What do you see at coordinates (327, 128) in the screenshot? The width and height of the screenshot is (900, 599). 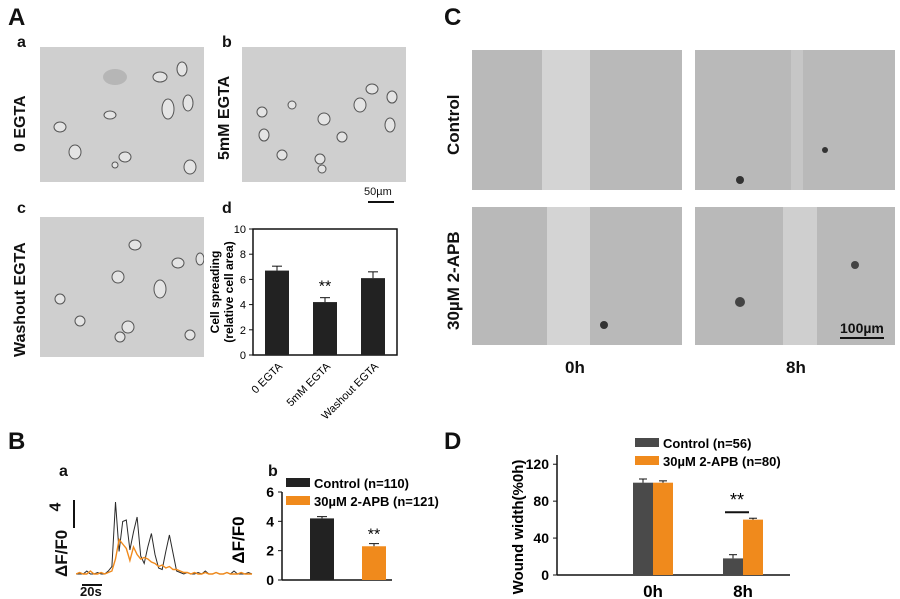 I see `cells-drawing-b` at bounding box center [327, 128].